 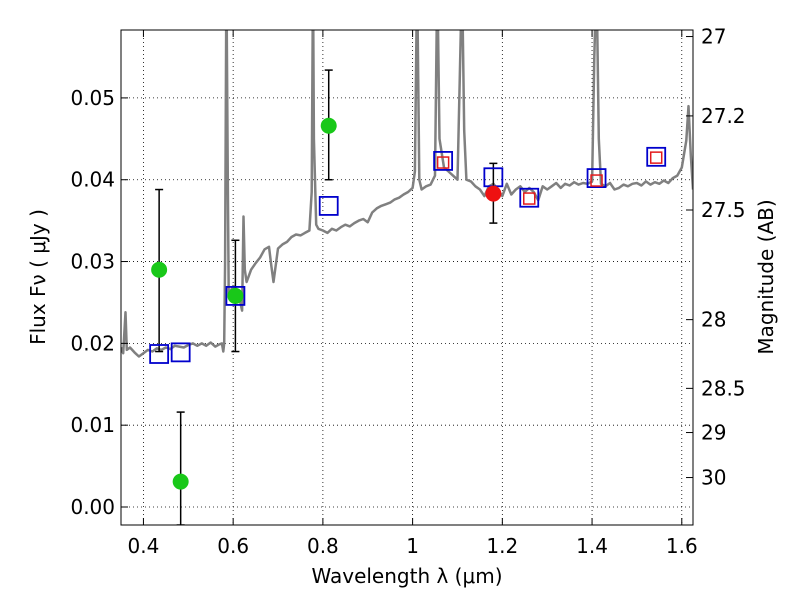 I want to click on x-axis-label: Wavelength λ (μm), so click(x=406, y=576).